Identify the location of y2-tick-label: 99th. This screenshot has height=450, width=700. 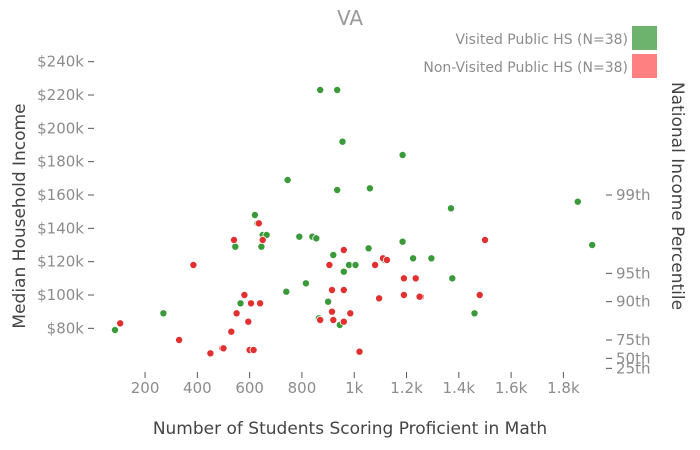
(633, 195).